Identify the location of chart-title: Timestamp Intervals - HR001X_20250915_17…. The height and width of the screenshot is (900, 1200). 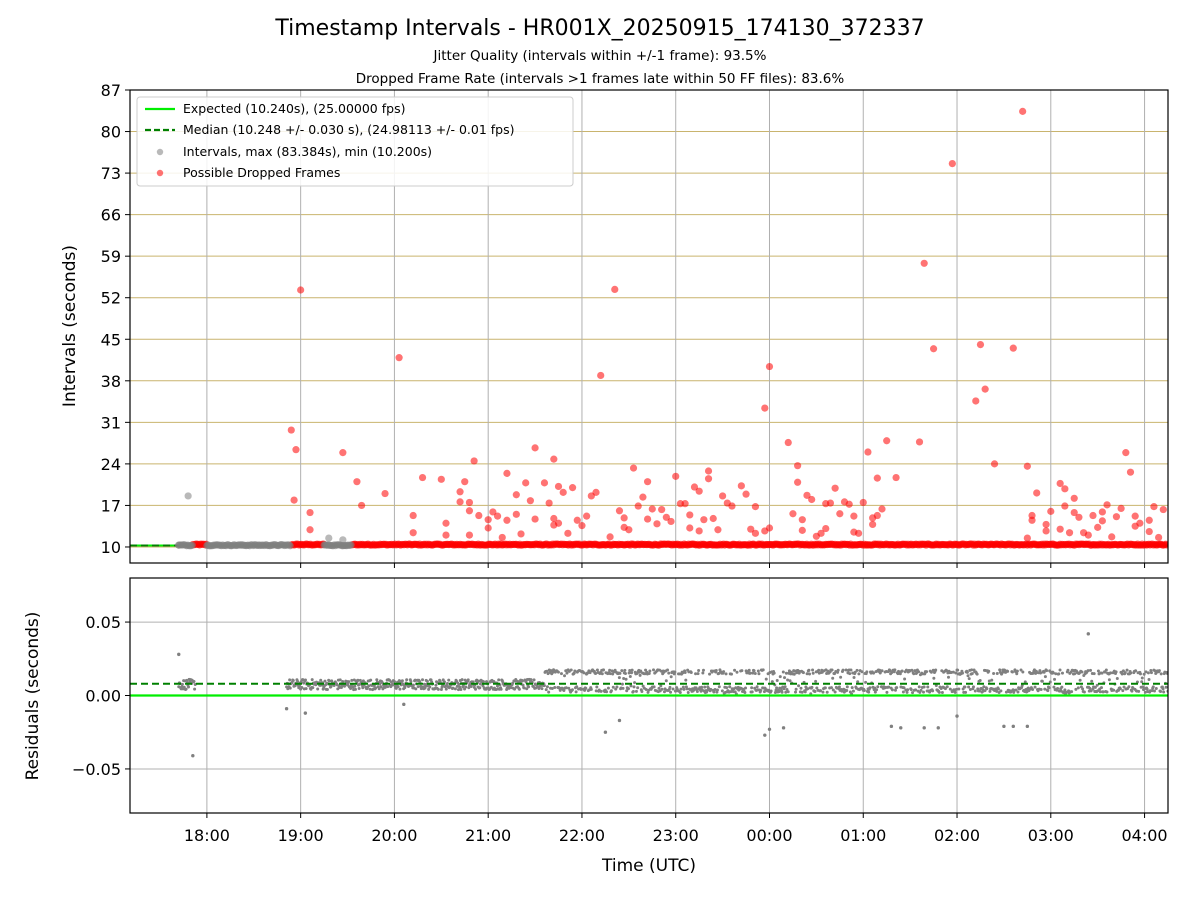
(599, 28).